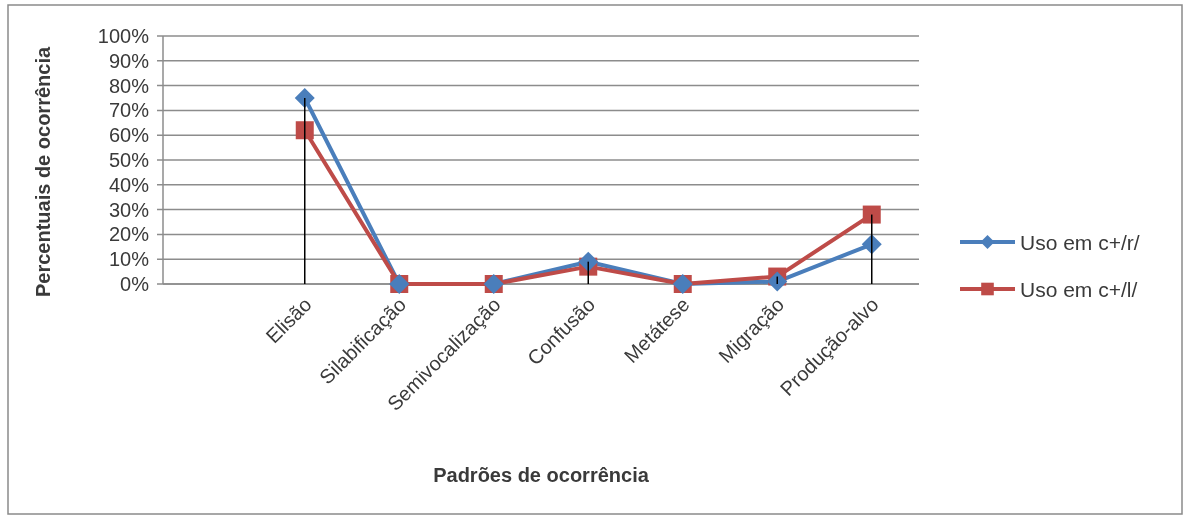 The image size is (1185, 518). I want to click on legend-label: Uso em c+/r/, so click(1080, 242).